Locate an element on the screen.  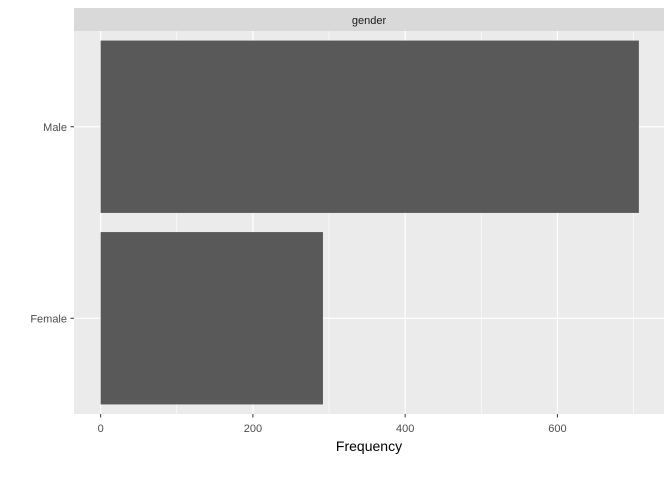
facet-strip-label: gender is located at coordinates (369, 21).